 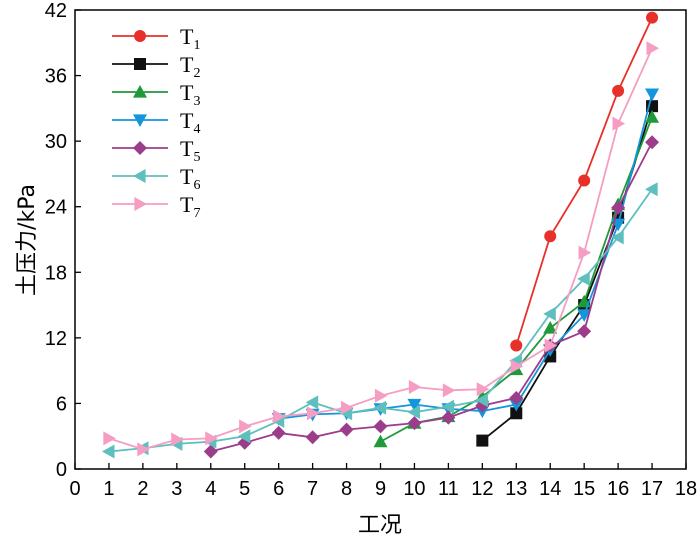 I want to click on x-tick-label: 1, so click(x=108, y=489).